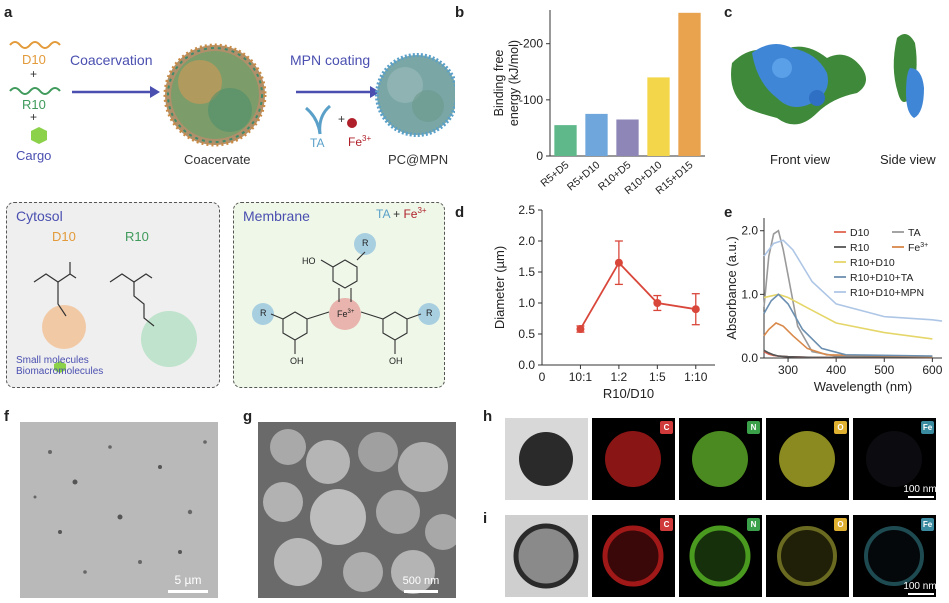  What do you see at coordinates (346, 293) in the screenshot?
I see `mpn-complex-structure` at bounding box center [346, 293].